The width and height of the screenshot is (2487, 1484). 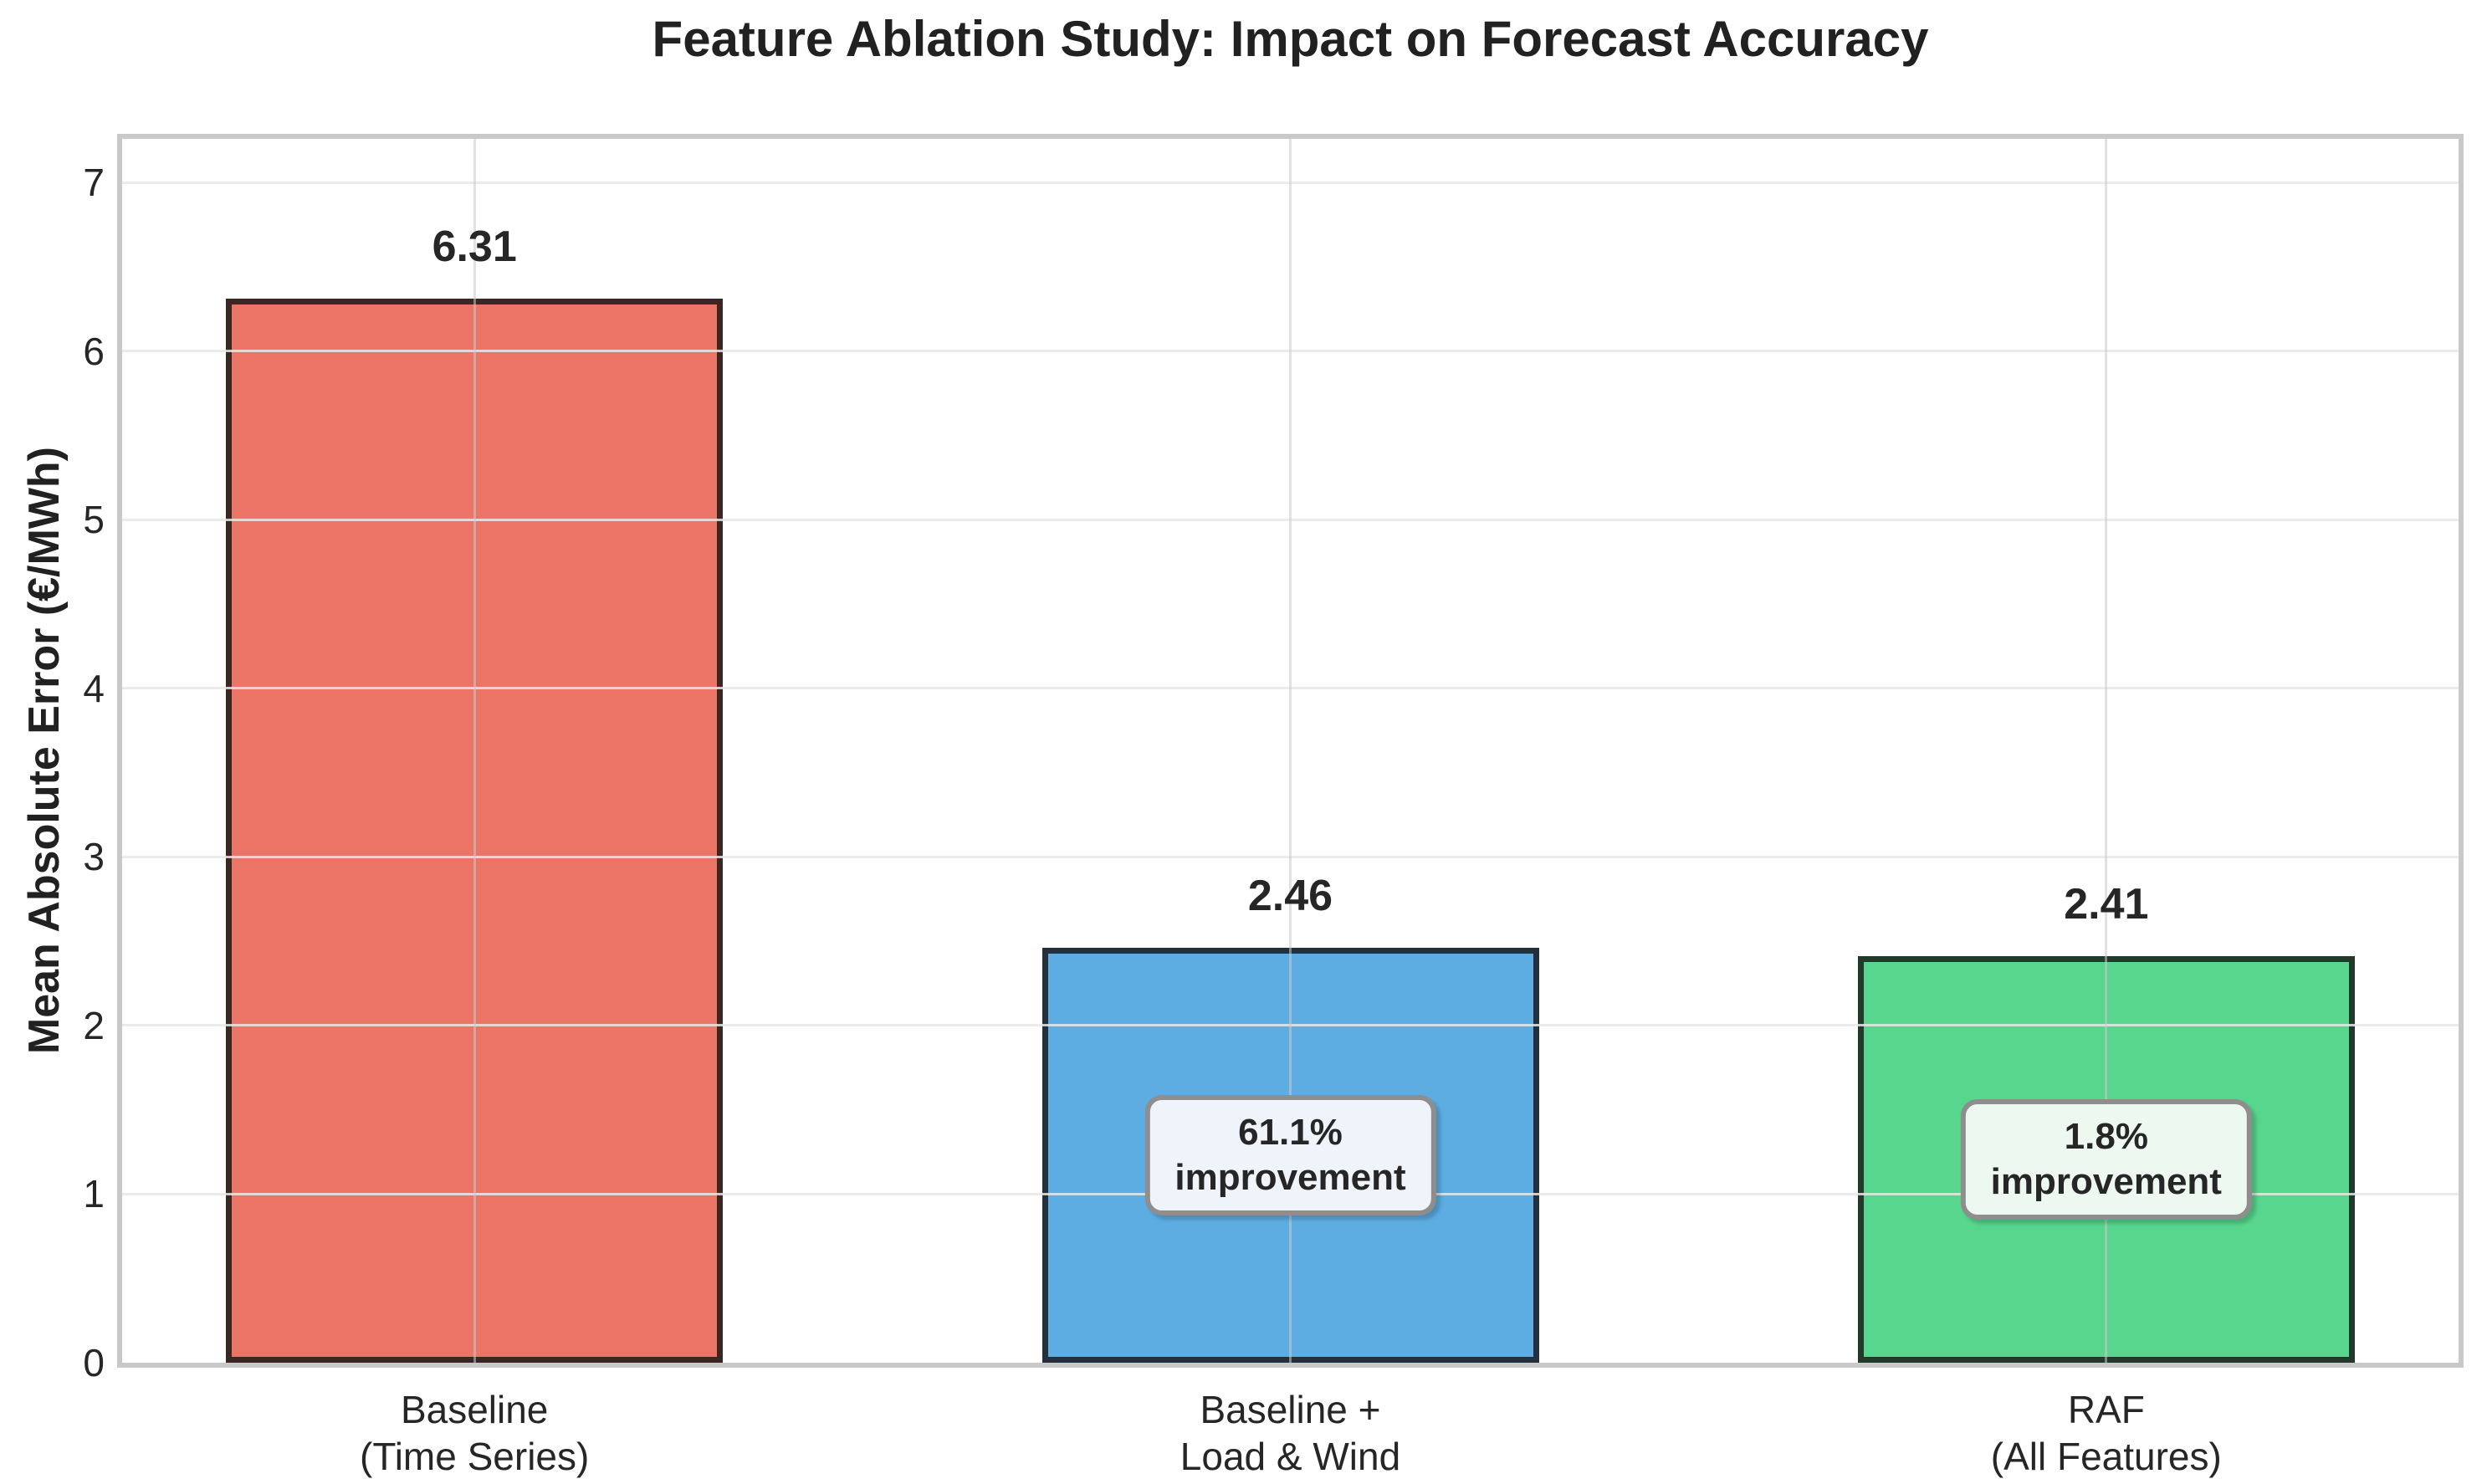 What do you see at coordinates (94, 1194) in the screenshot?
I see `y-tick-label: 1` at bounding box center [94, 1194].